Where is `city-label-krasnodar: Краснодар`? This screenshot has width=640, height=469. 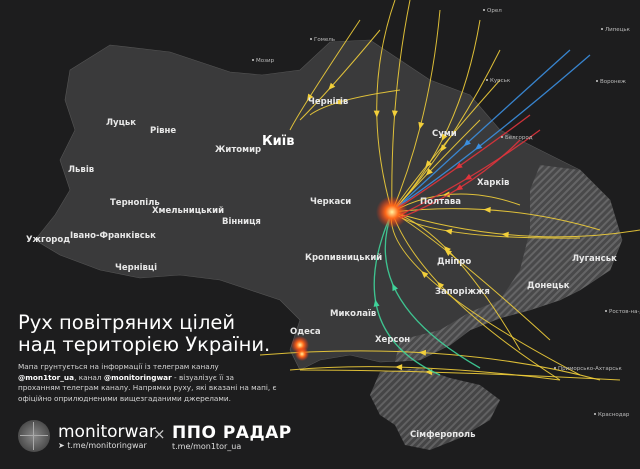
city-label-krasnodar: Краснодар is located at coordinates (614, 415).